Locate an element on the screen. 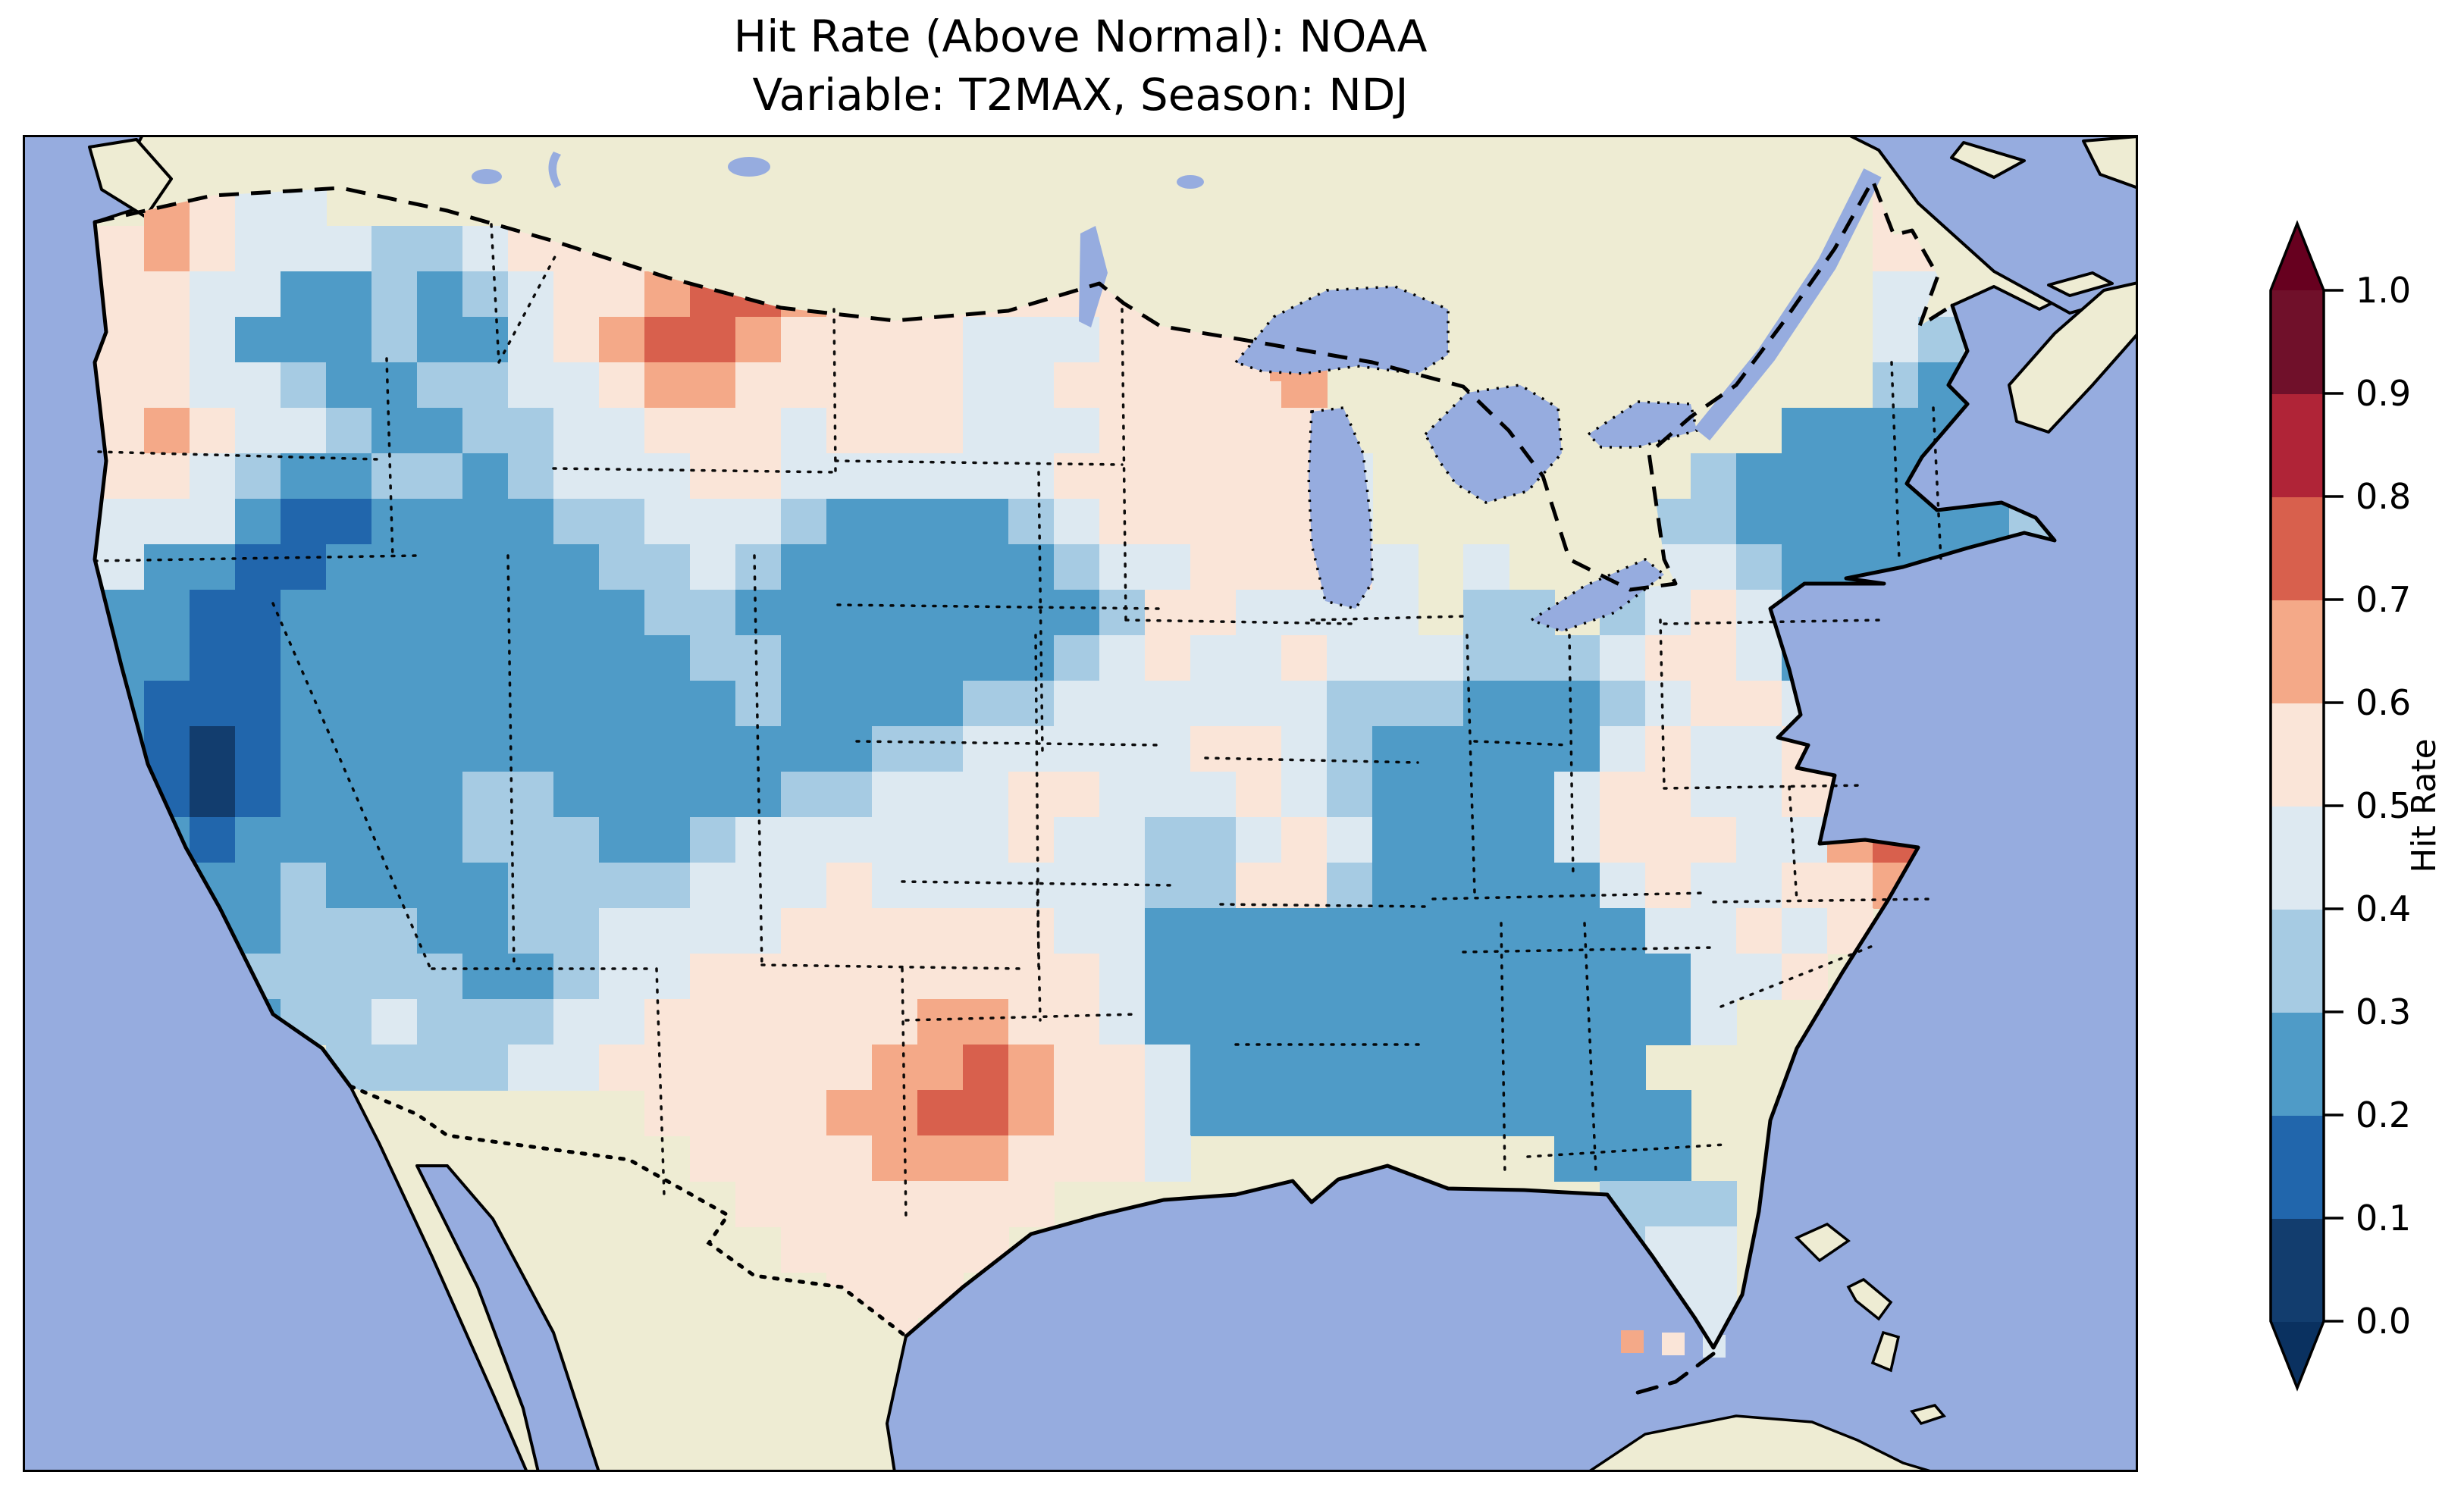  colorbar-tick-label: 0.1 is located at coordinates (2384, 1218).